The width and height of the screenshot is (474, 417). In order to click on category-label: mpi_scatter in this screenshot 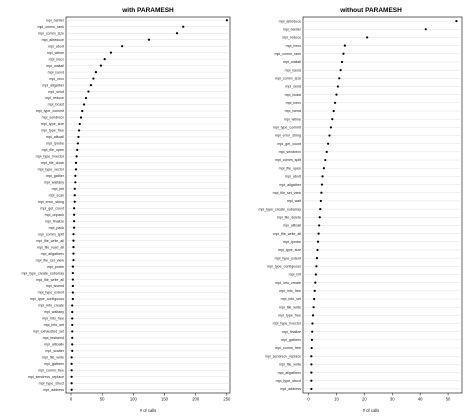, I will do `click(54, 351)`.